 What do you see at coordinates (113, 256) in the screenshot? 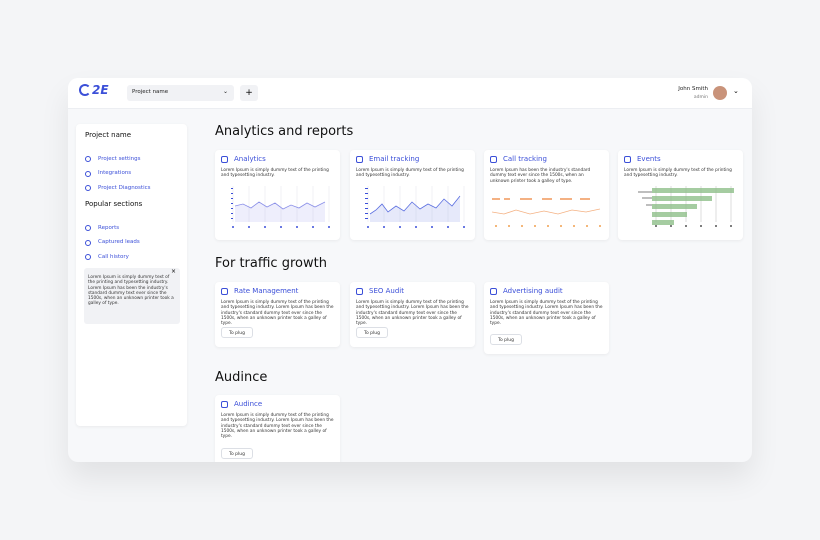
I see `nav-item: Call history` at bounding box center [113, 256].